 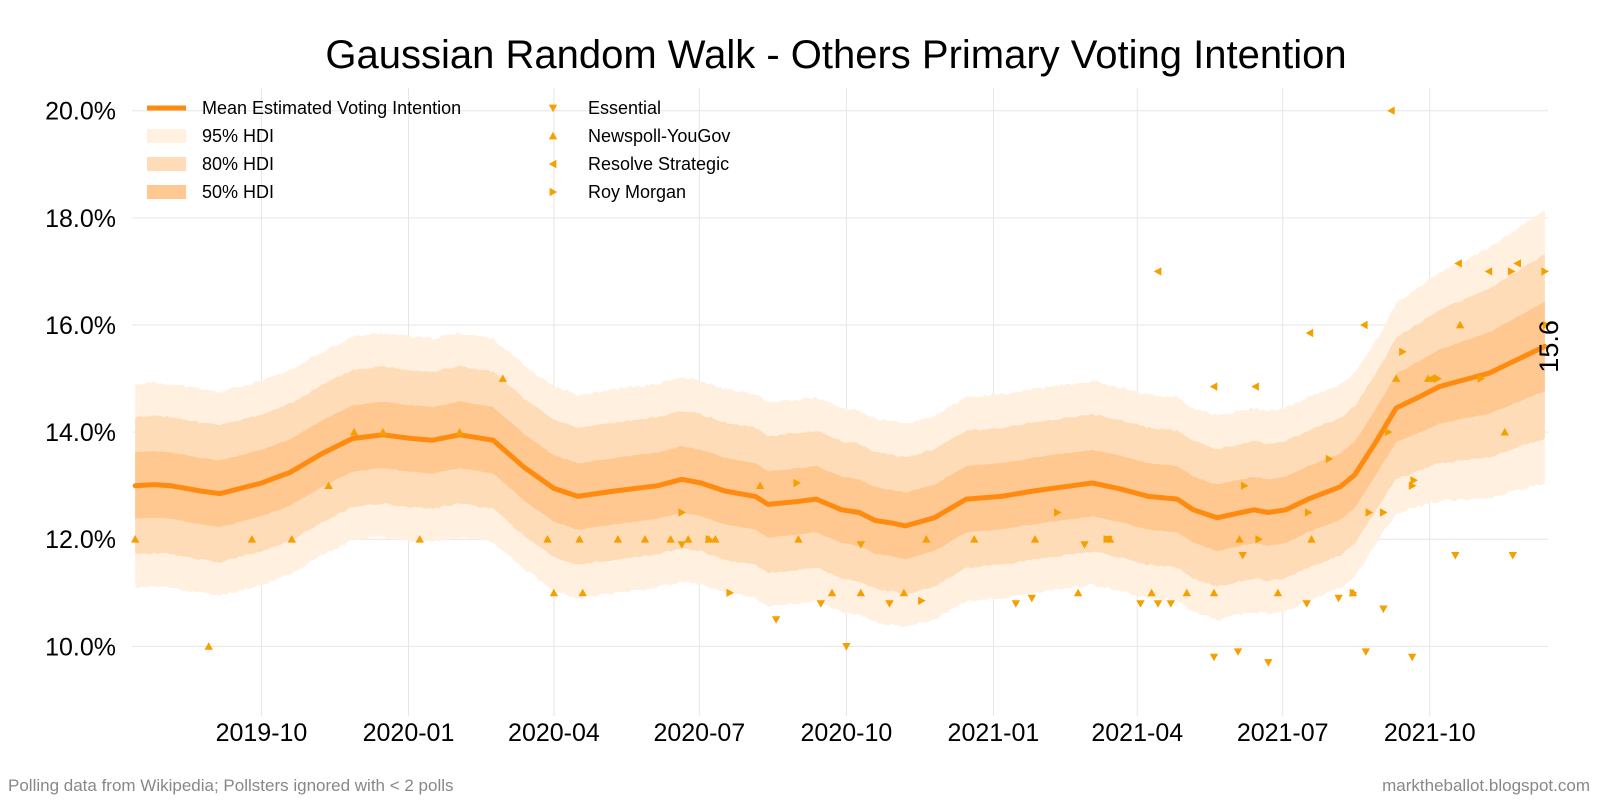 I want to click on x-tick-label: 2019-10, so click(x=262, y=733).